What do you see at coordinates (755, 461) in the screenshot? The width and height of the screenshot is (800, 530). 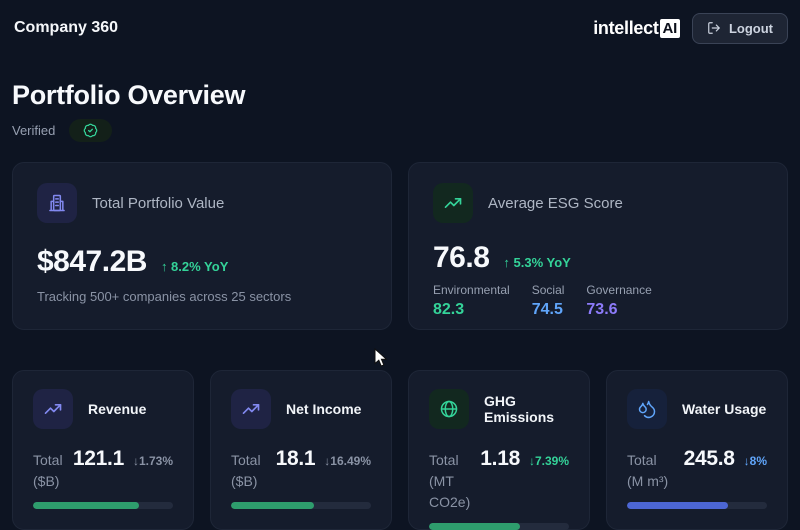 I see `metric-change: ↓8%` at bounding box center [755, 461].